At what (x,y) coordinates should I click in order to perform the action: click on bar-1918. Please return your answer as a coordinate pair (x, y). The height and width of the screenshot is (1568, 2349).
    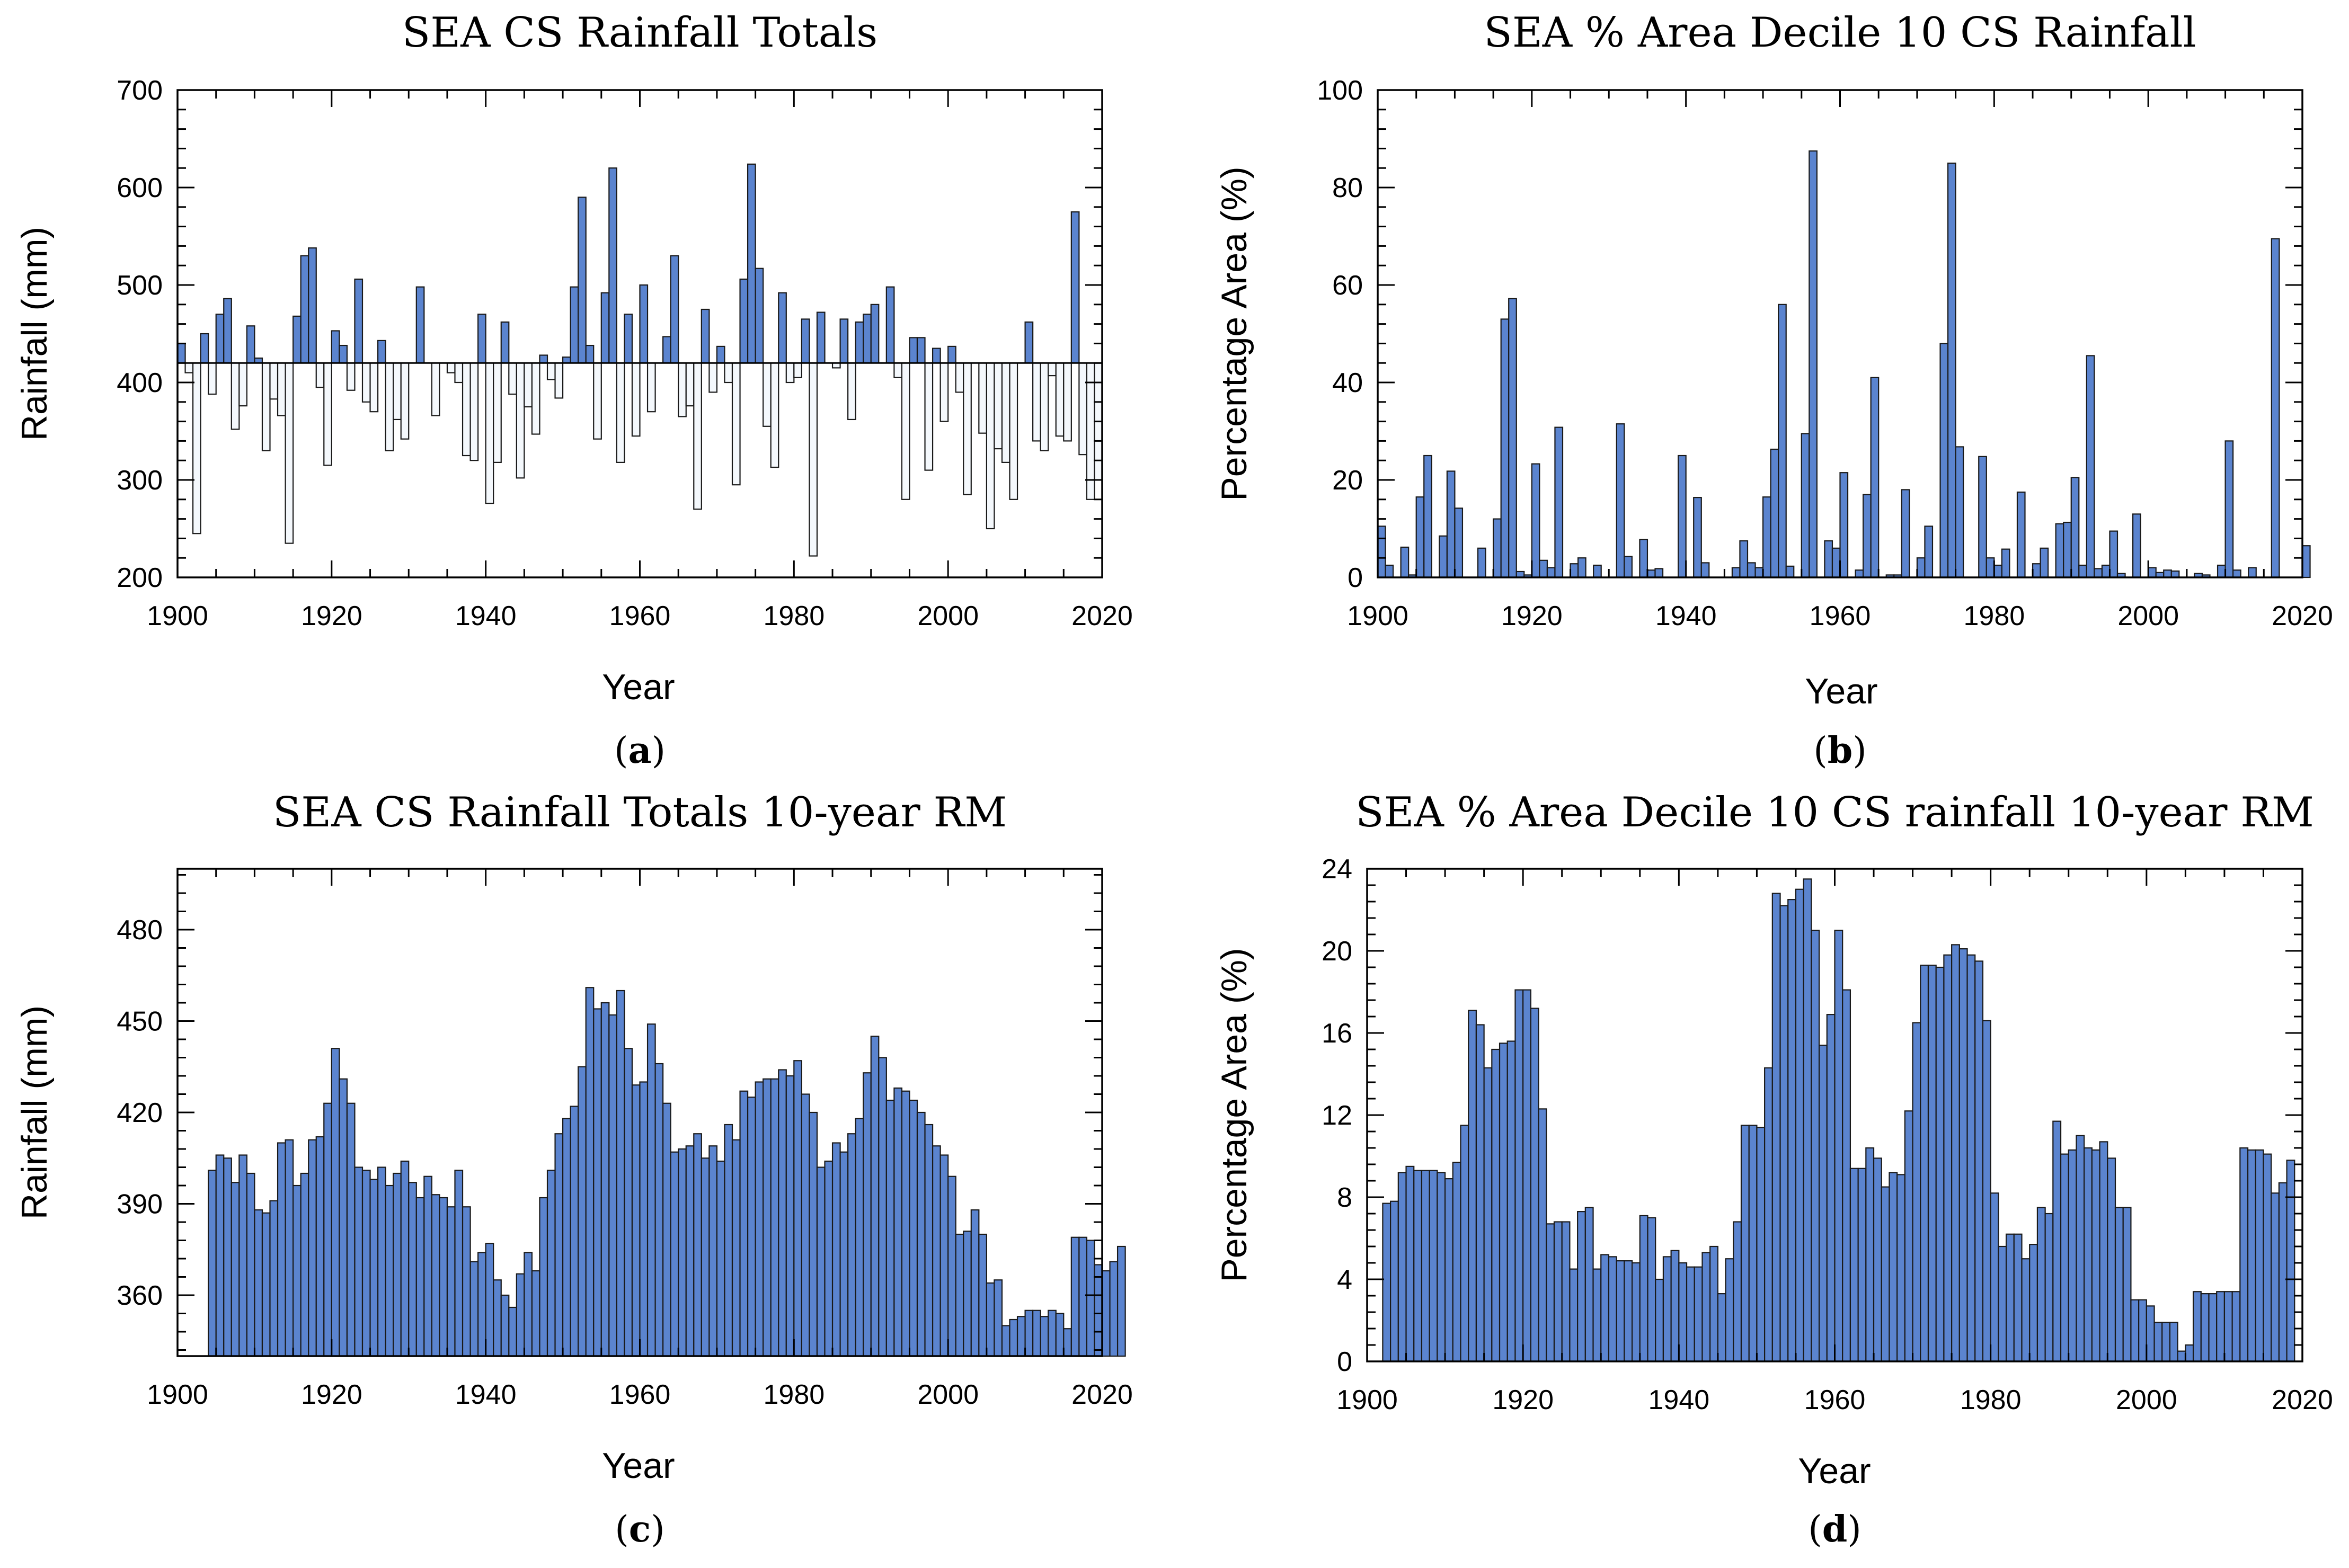
    Looking at the image, I should click on (320, 375).